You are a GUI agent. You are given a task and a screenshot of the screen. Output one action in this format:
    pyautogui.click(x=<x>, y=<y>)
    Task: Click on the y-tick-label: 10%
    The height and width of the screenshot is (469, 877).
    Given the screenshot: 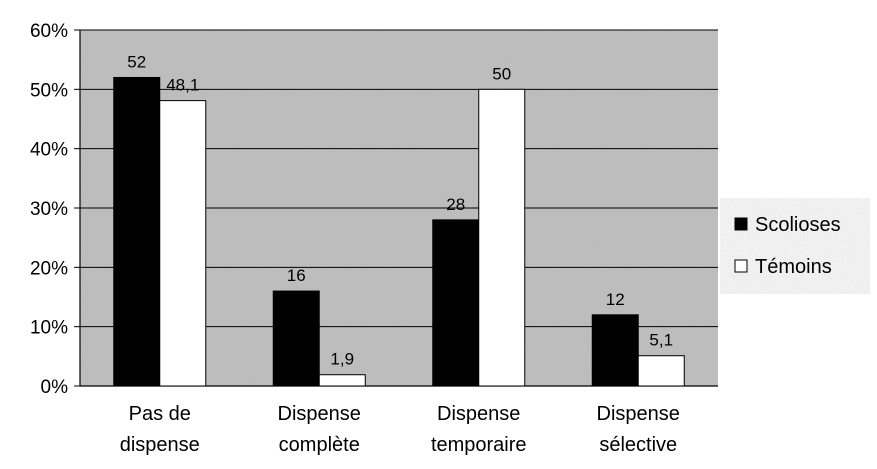 What is the action you would take?
    pyautogui.click(x=49, y=328)
    